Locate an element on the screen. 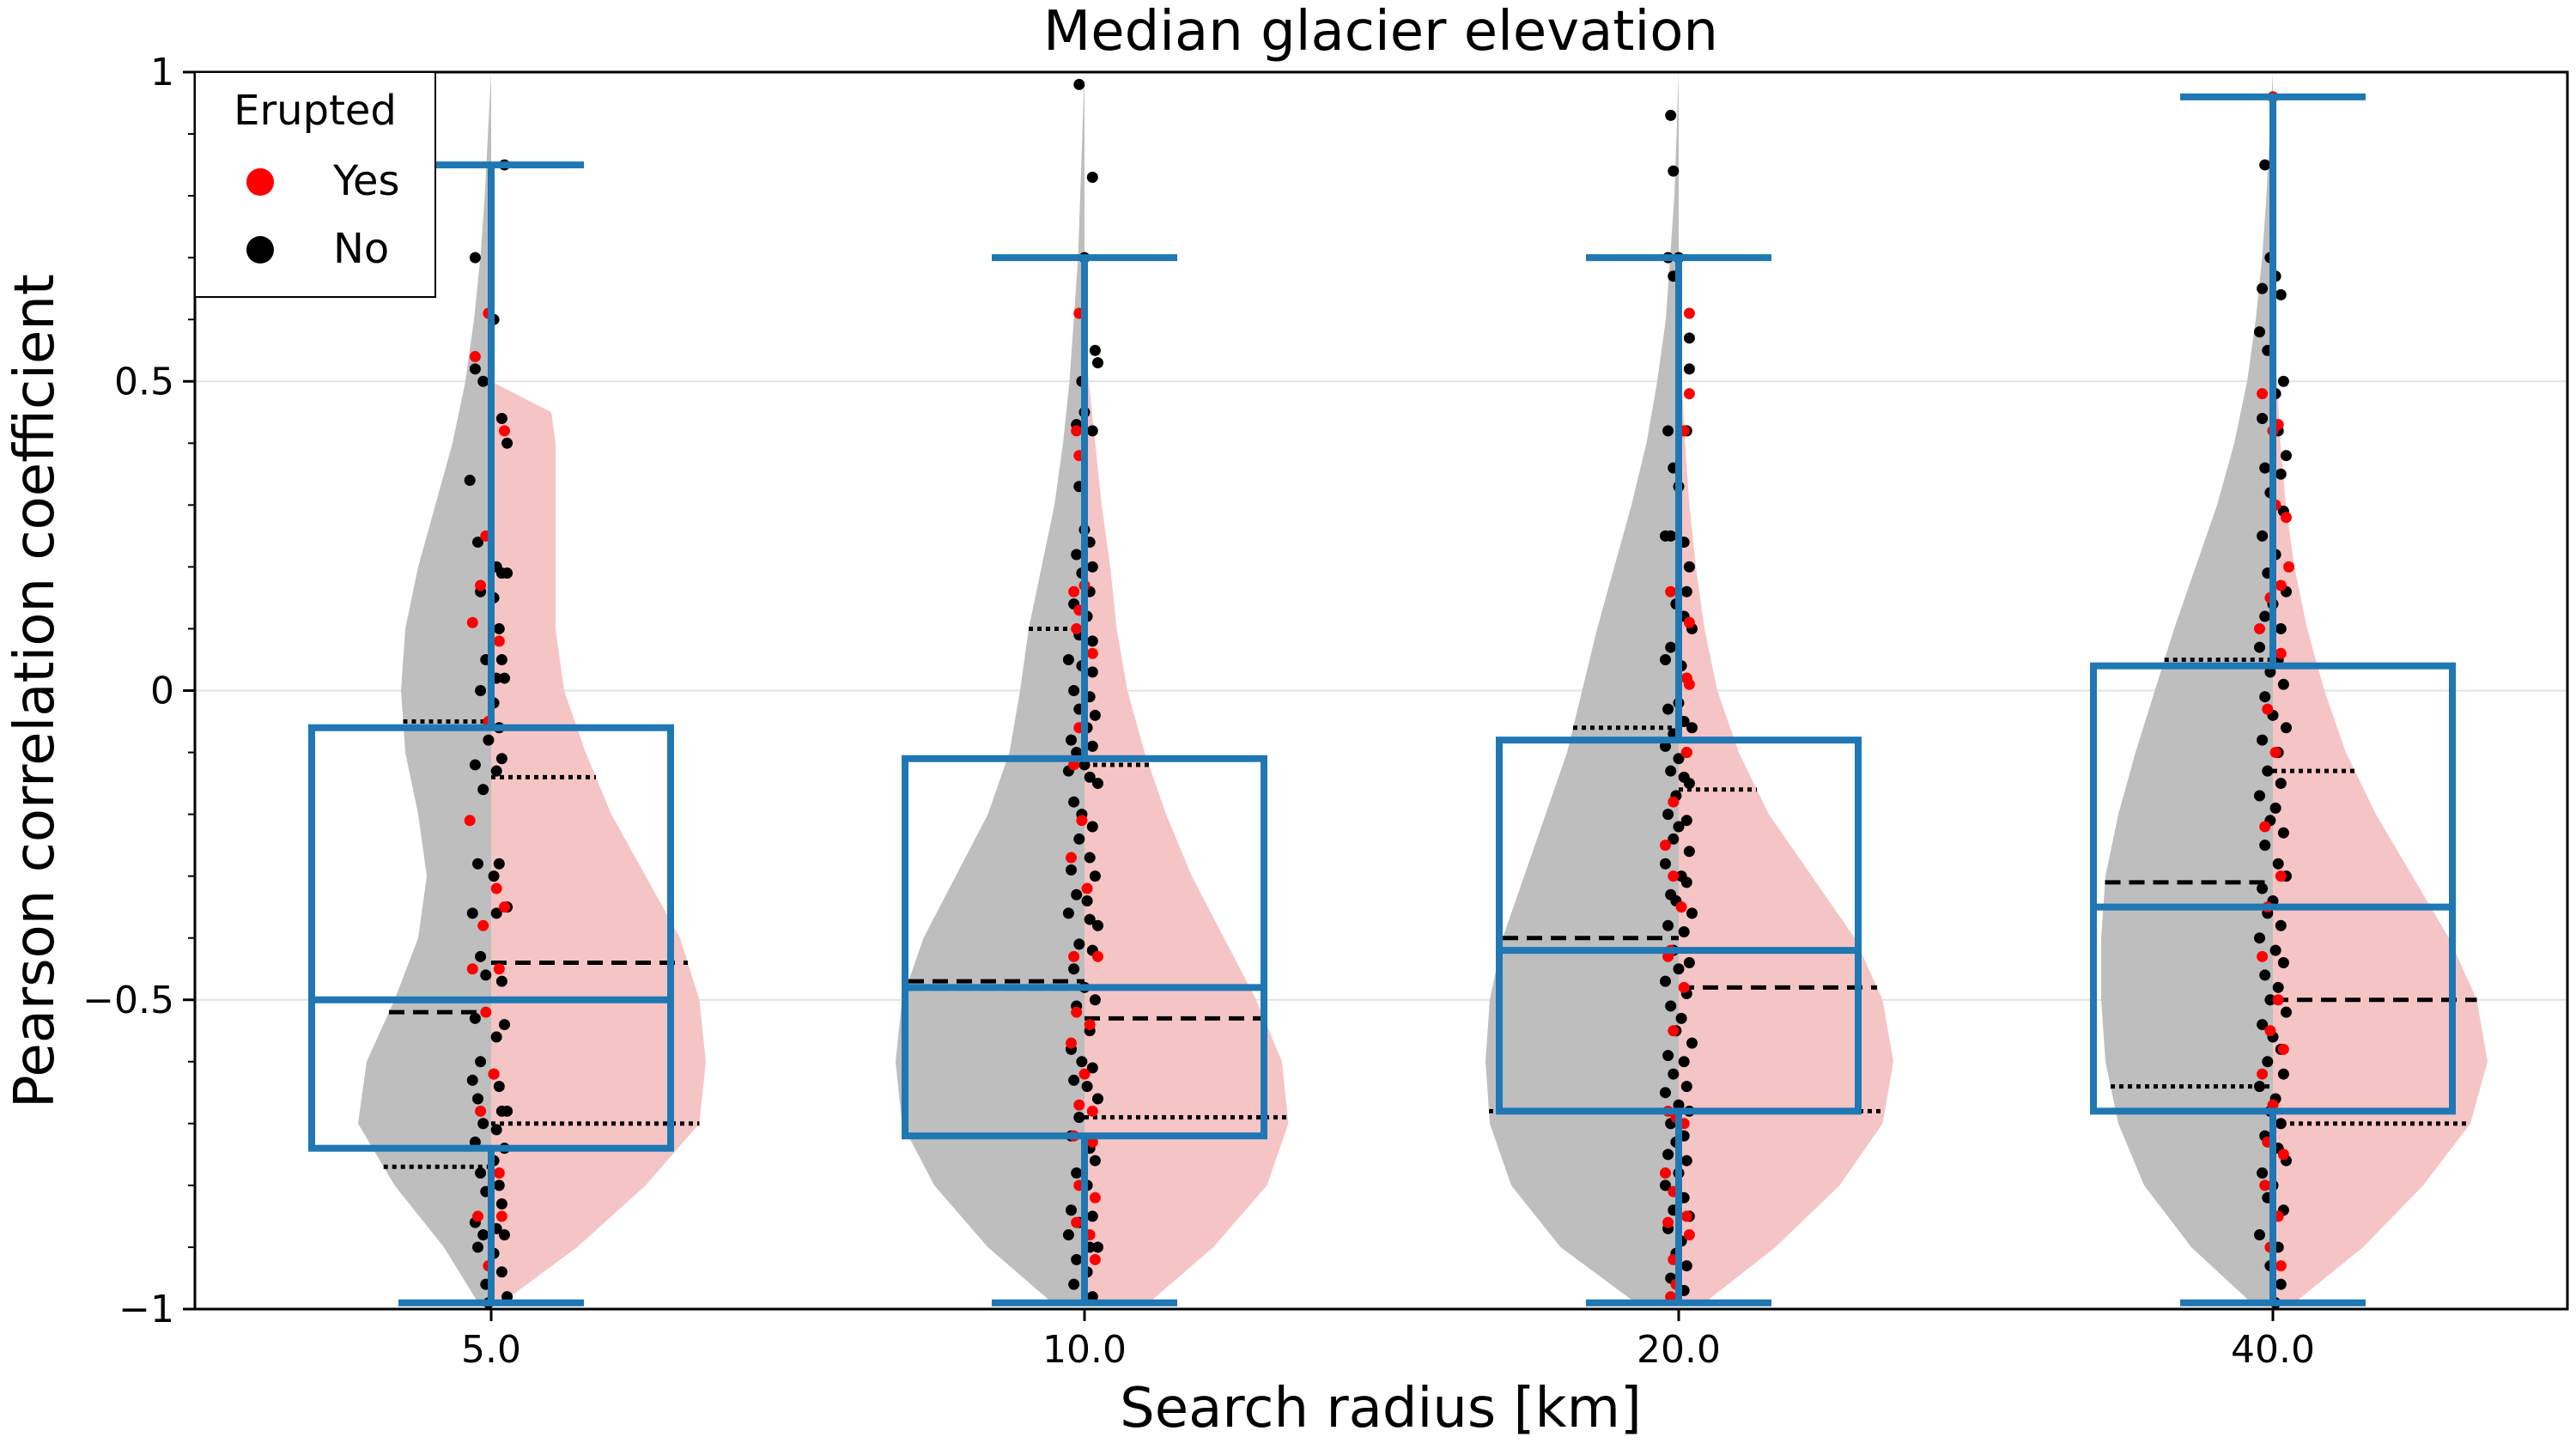 This screenshot has height=1449, width=2576. y-tick-label-4: −1 is located at coordinates (146, 1309).